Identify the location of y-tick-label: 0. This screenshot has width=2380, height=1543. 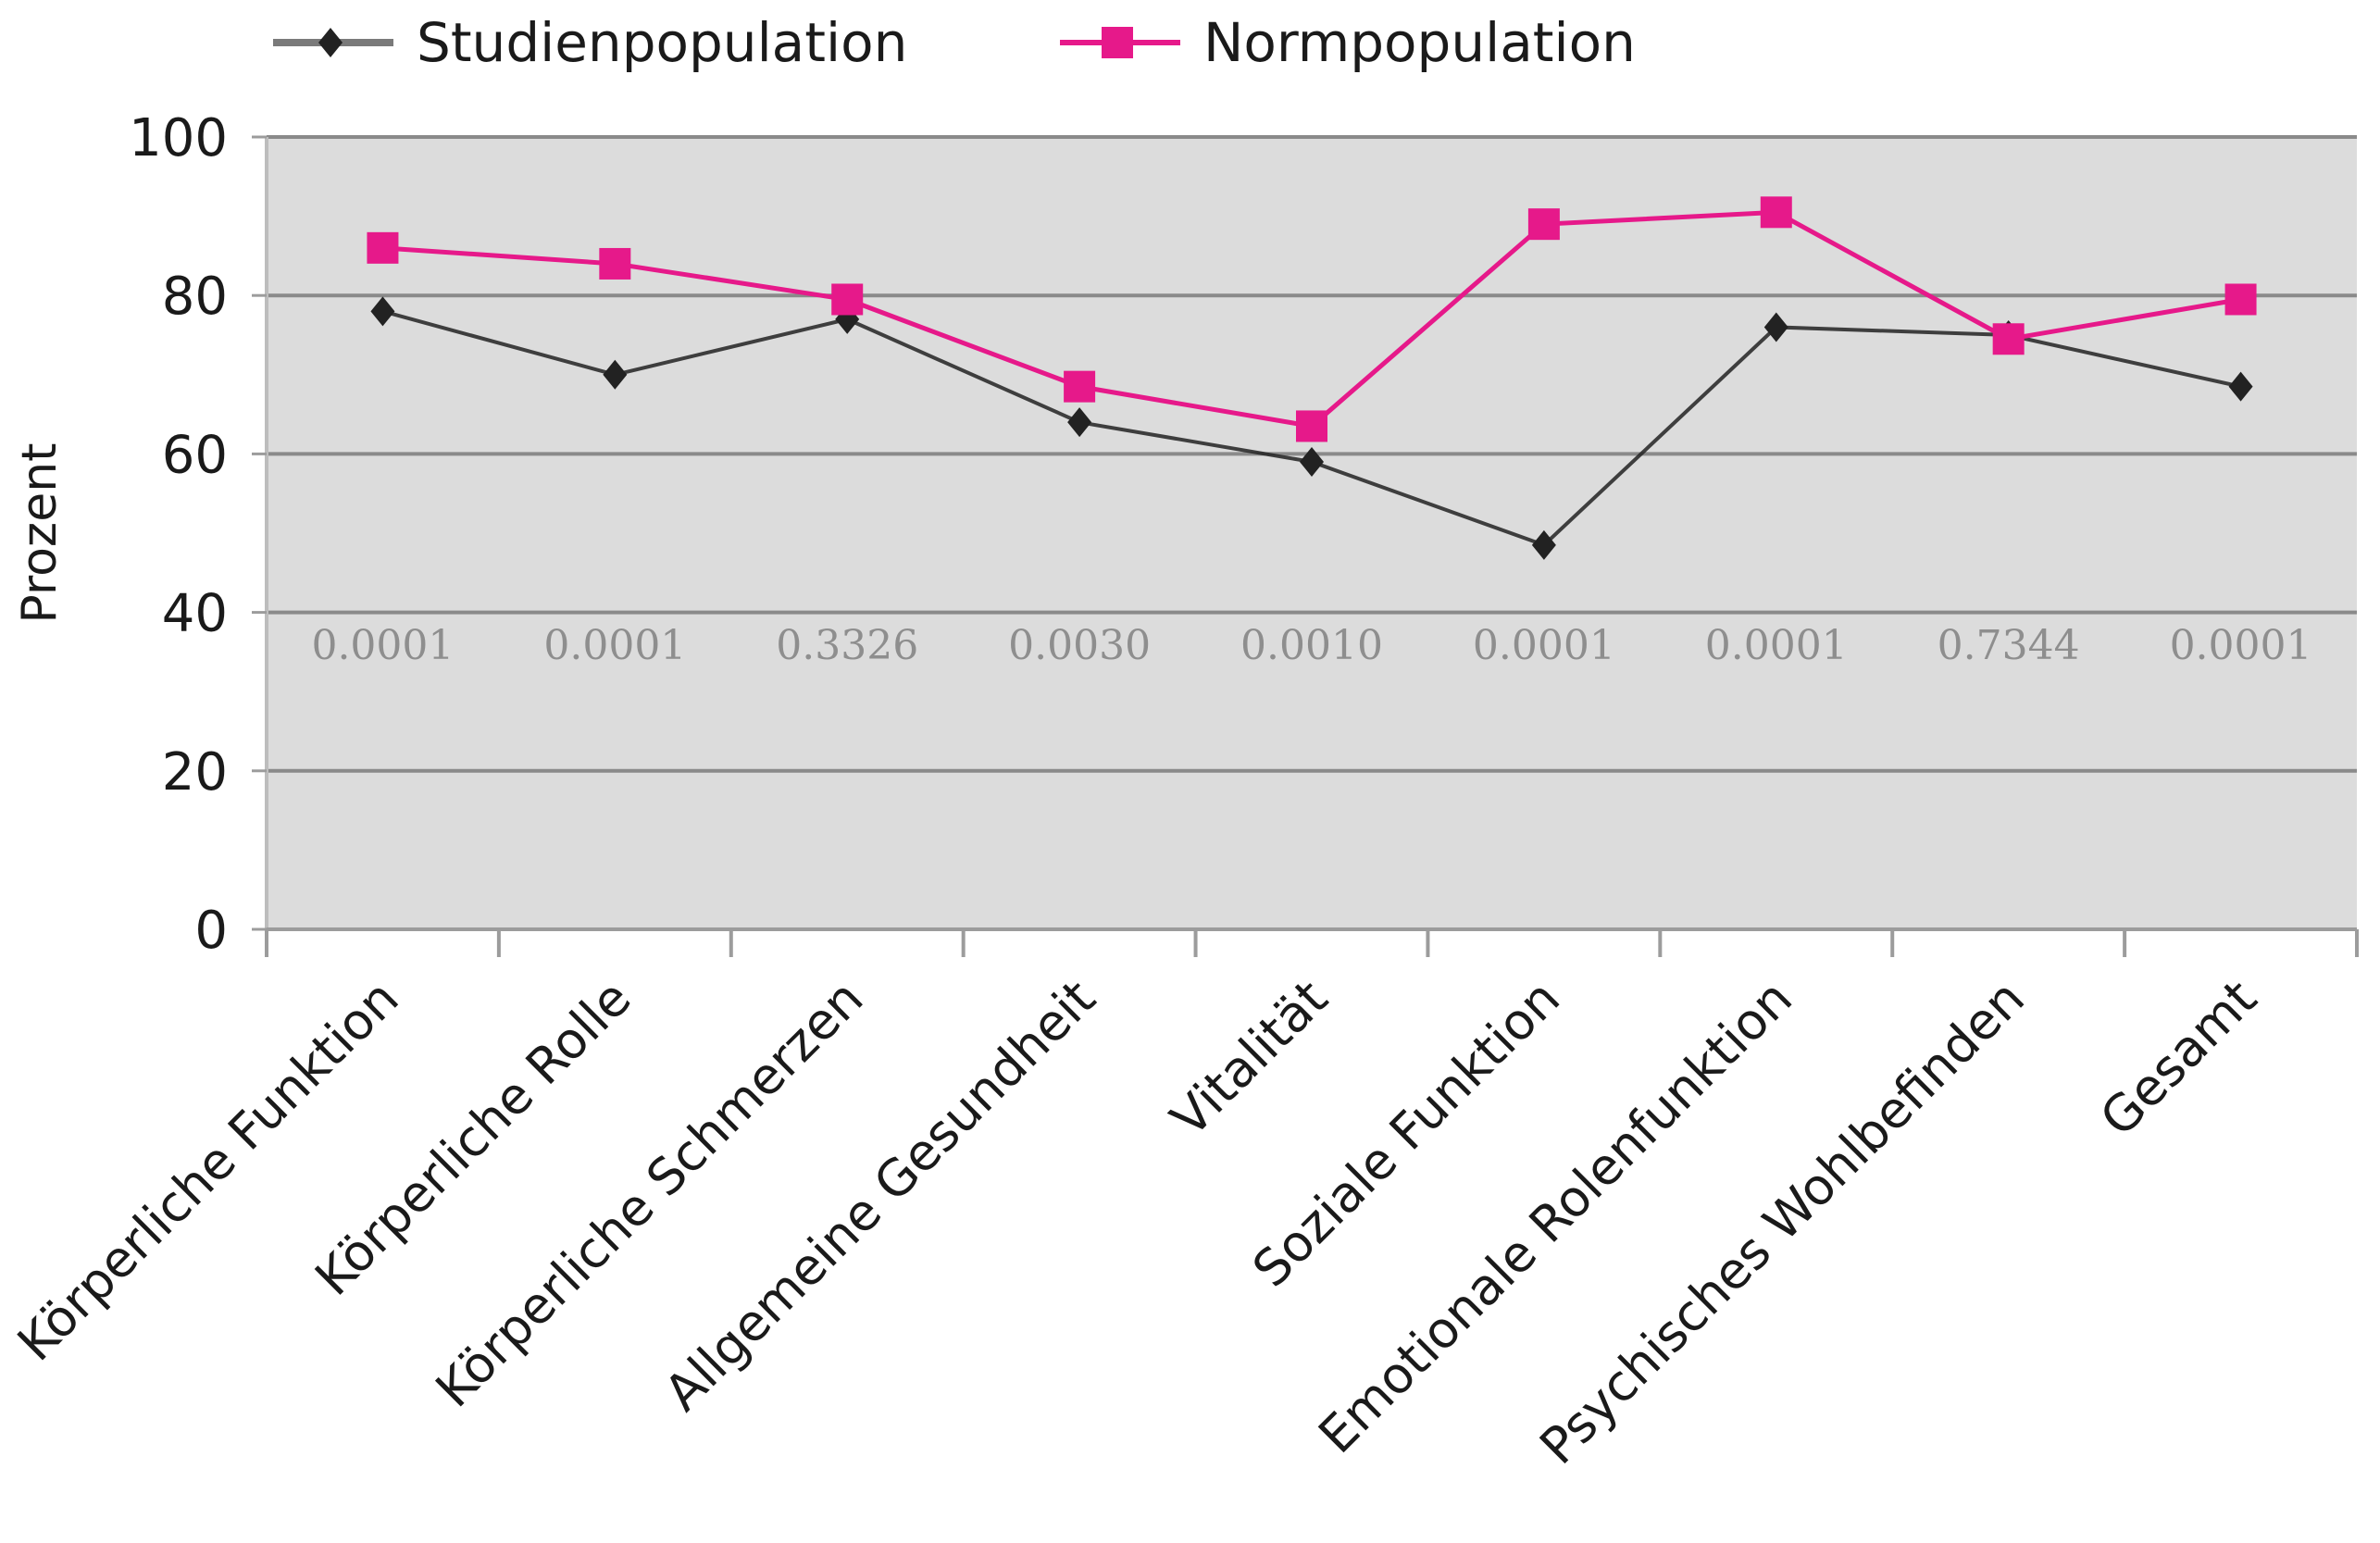
(211, 931).